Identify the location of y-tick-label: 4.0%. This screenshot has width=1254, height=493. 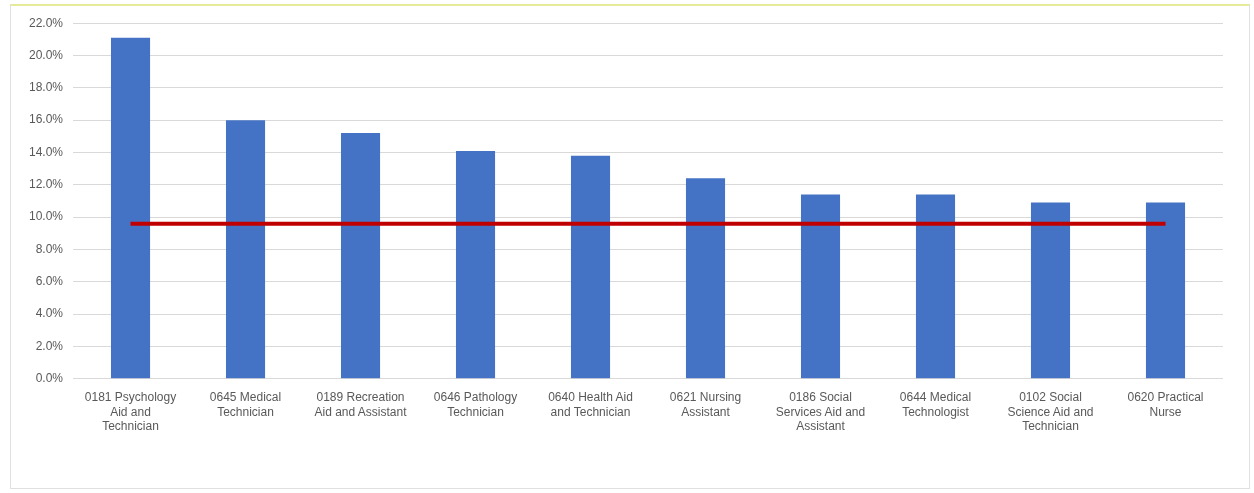
(49, 313).